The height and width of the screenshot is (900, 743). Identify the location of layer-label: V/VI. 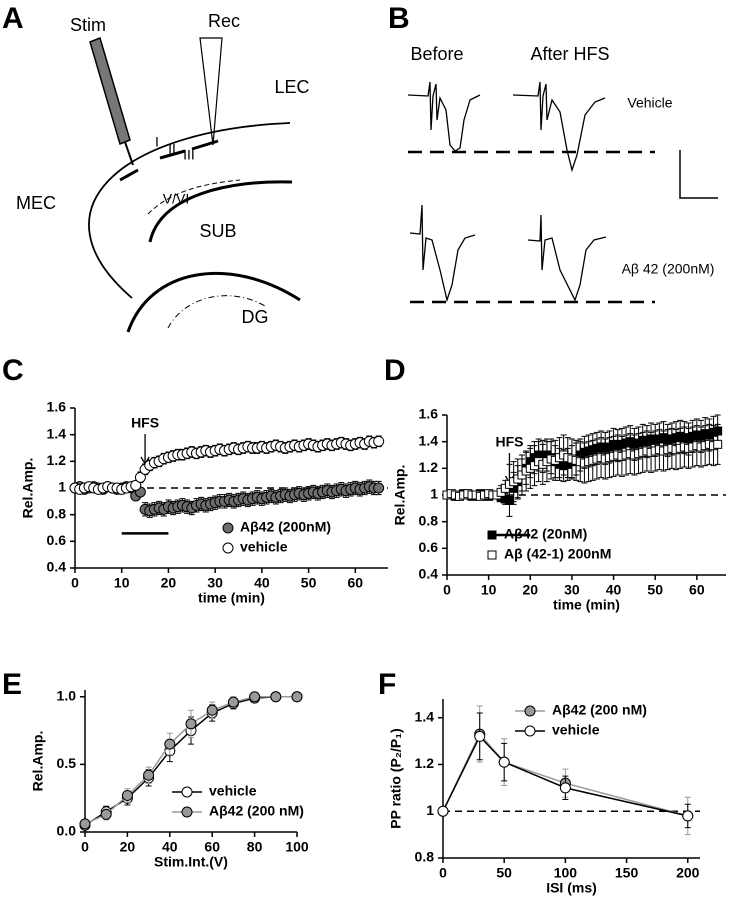
(176, 199).